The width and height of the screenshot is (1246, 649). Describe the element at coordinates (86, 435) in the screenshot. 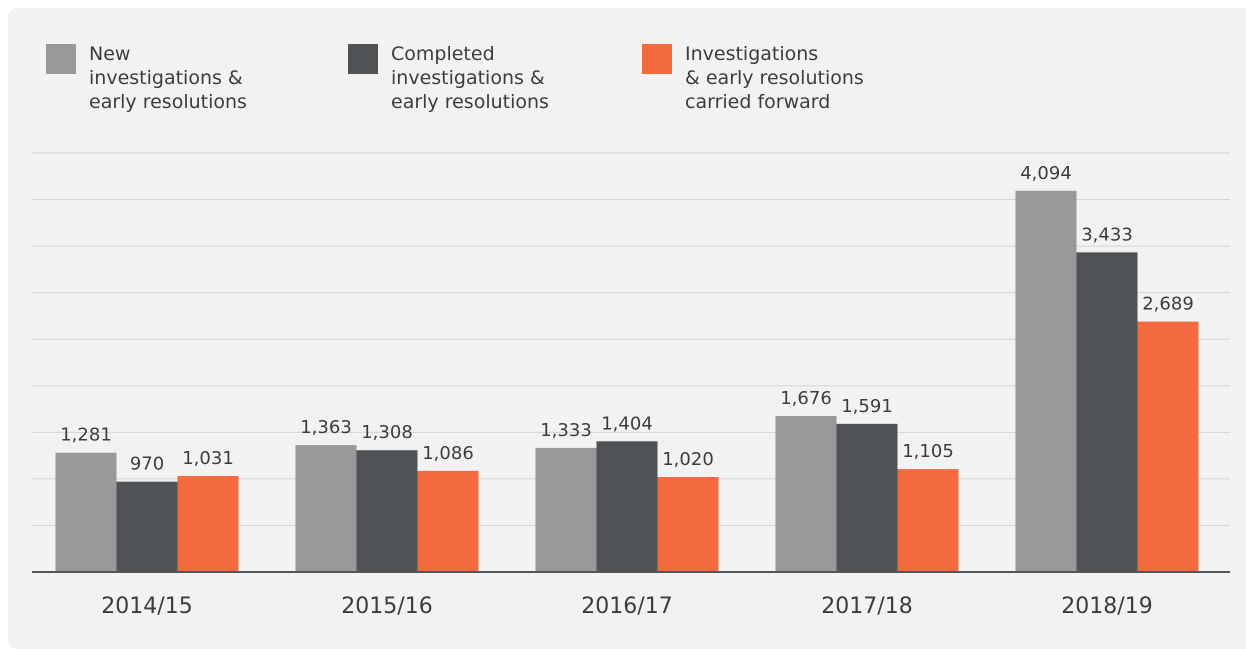

I see `value-label: 1,281` at that location.